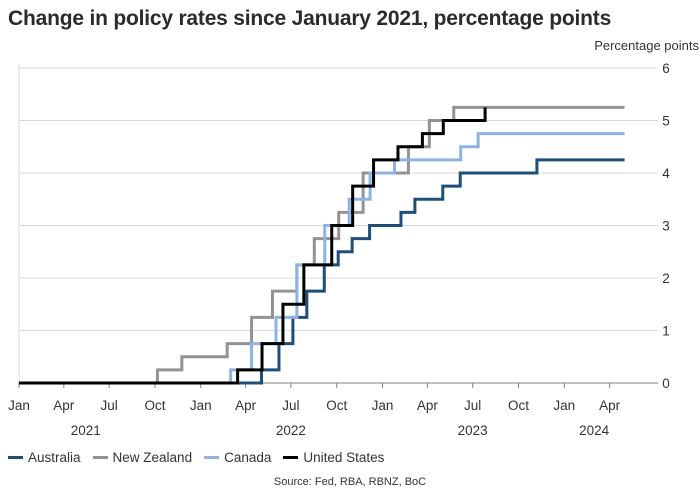 The height and width of the screenshot is (500, 700). I want to click on x-year-label: 2021, so click(86, 430).